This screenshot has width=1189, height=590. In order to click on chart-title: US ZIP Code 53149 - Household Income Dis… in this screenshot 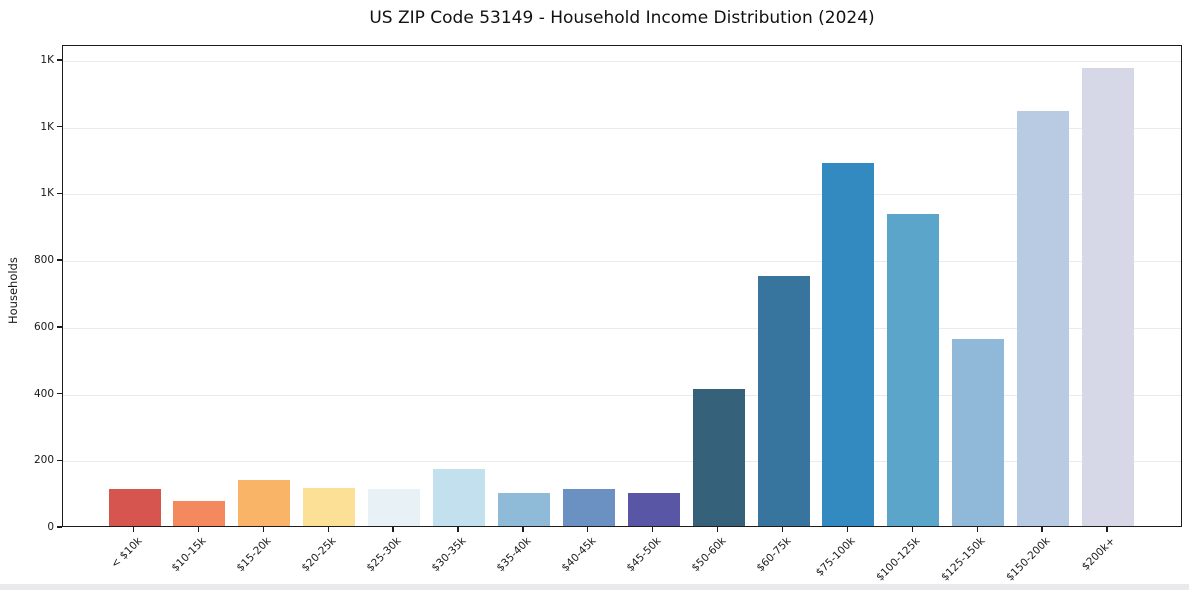, I will do `click(622, 18)`.